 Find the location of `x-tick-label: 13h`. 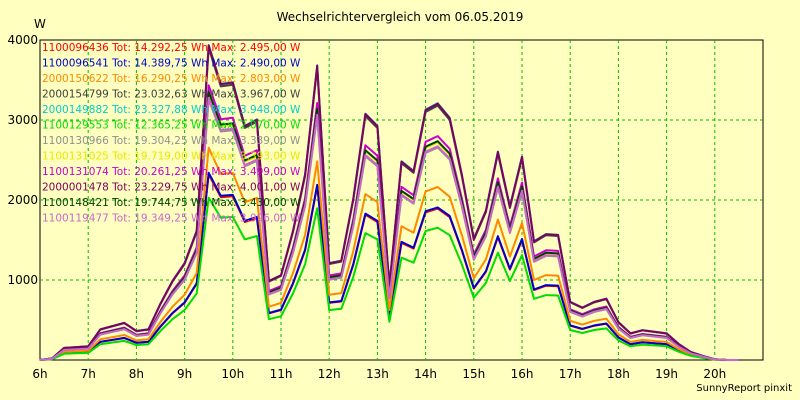

x-tick-label: 13h is located at coordinates (377, 374).